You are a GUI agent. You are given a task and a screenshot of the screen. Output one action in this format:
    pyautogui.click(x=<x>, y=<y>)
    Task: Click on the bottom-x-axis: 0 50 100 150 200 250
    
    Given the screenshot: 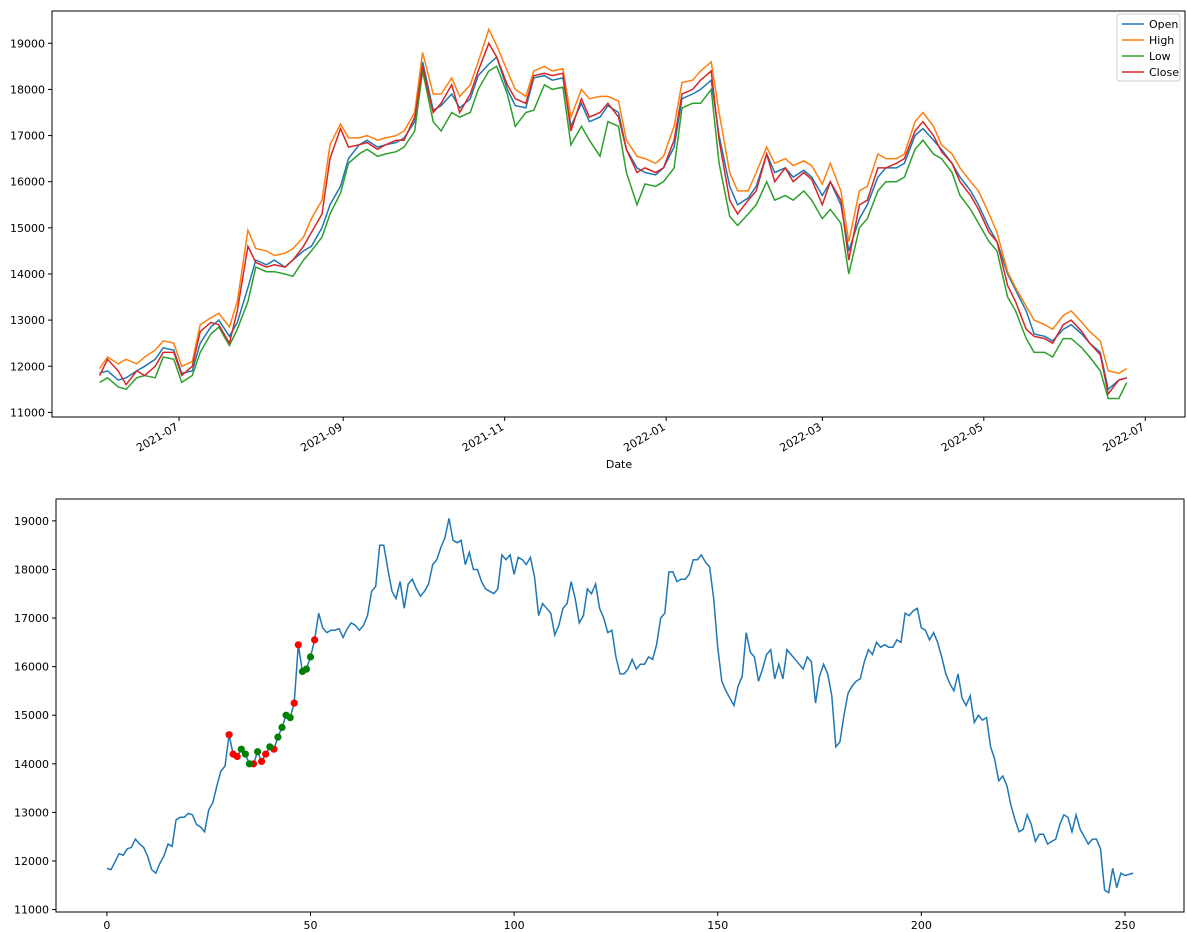 What is the action you would take?
    pyautogui.click(x=619, y=922)
    